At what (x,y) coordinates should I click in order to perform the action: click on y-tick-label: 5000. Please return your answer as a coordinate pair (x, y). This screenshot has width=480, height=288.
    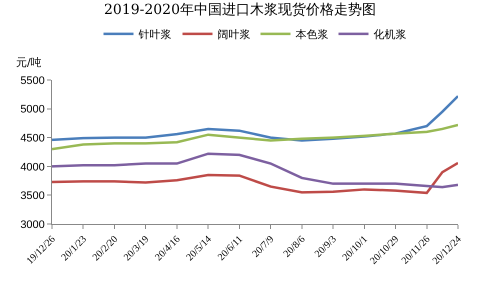
    Looking at the image, I should click on (32, 110).